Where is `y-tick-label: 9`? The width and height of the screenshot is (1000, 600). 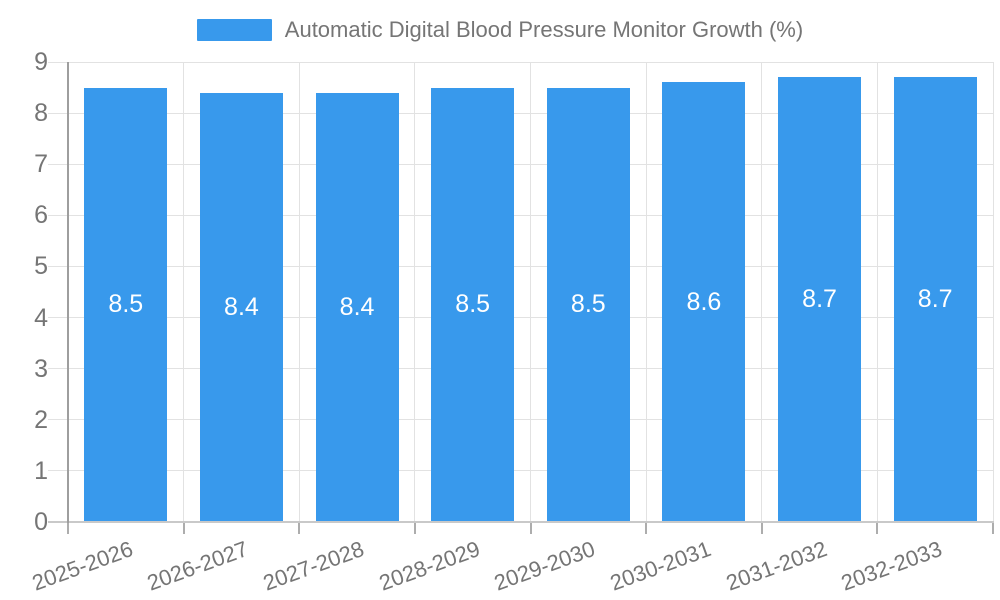 y-tick-label: 9 is located at coordinates (41, 62).